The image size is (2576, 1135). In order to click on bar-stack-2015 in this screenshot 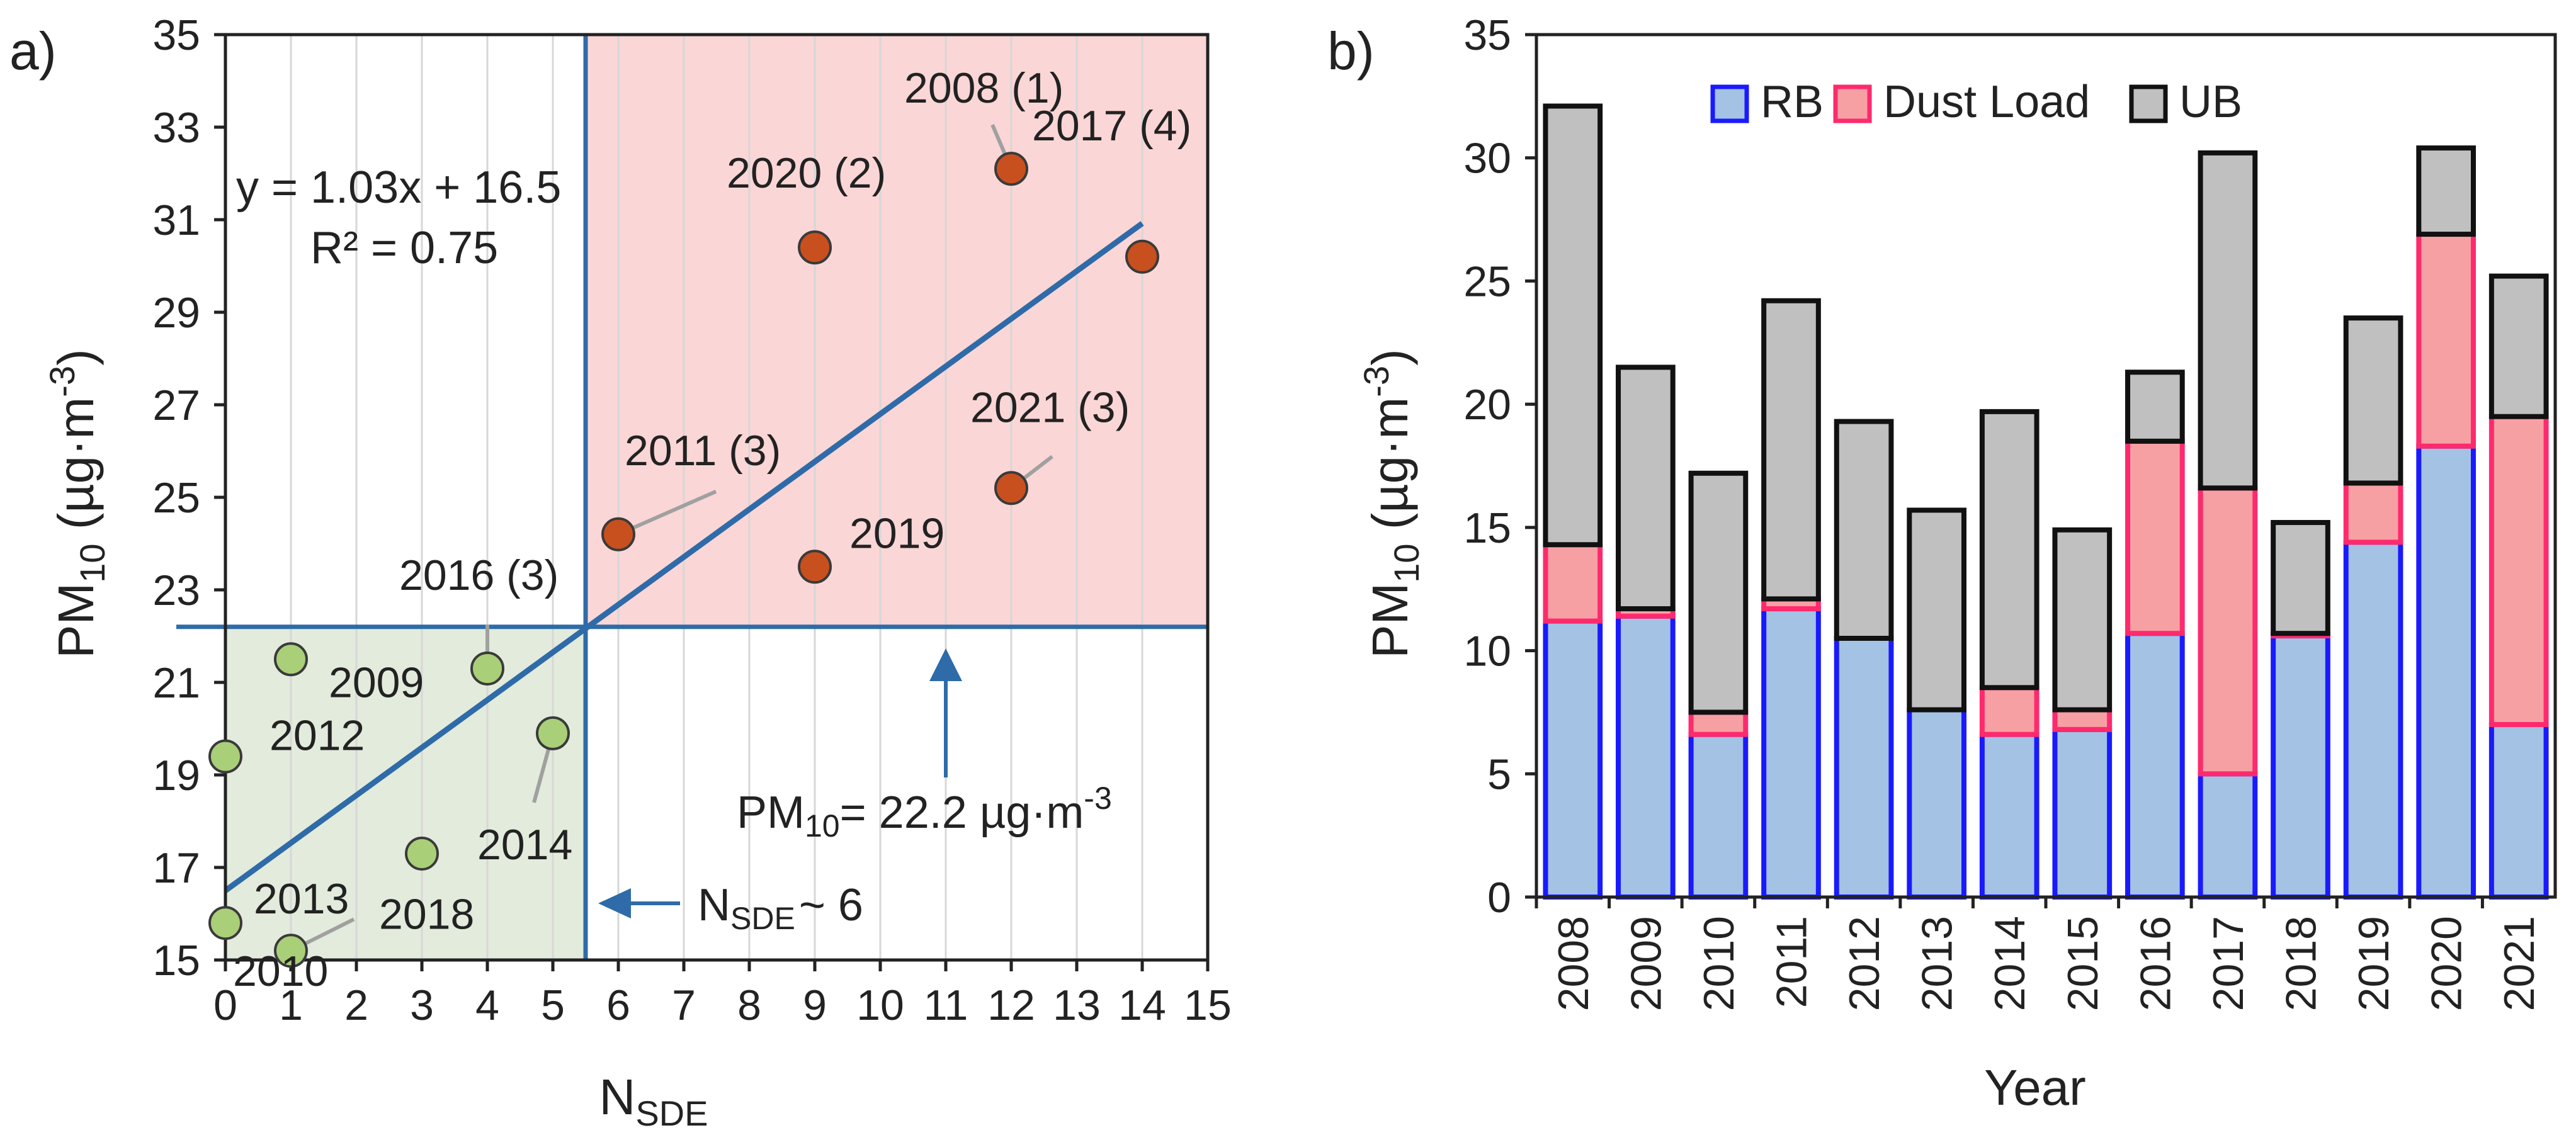, I will do `click(2082, 713)`.